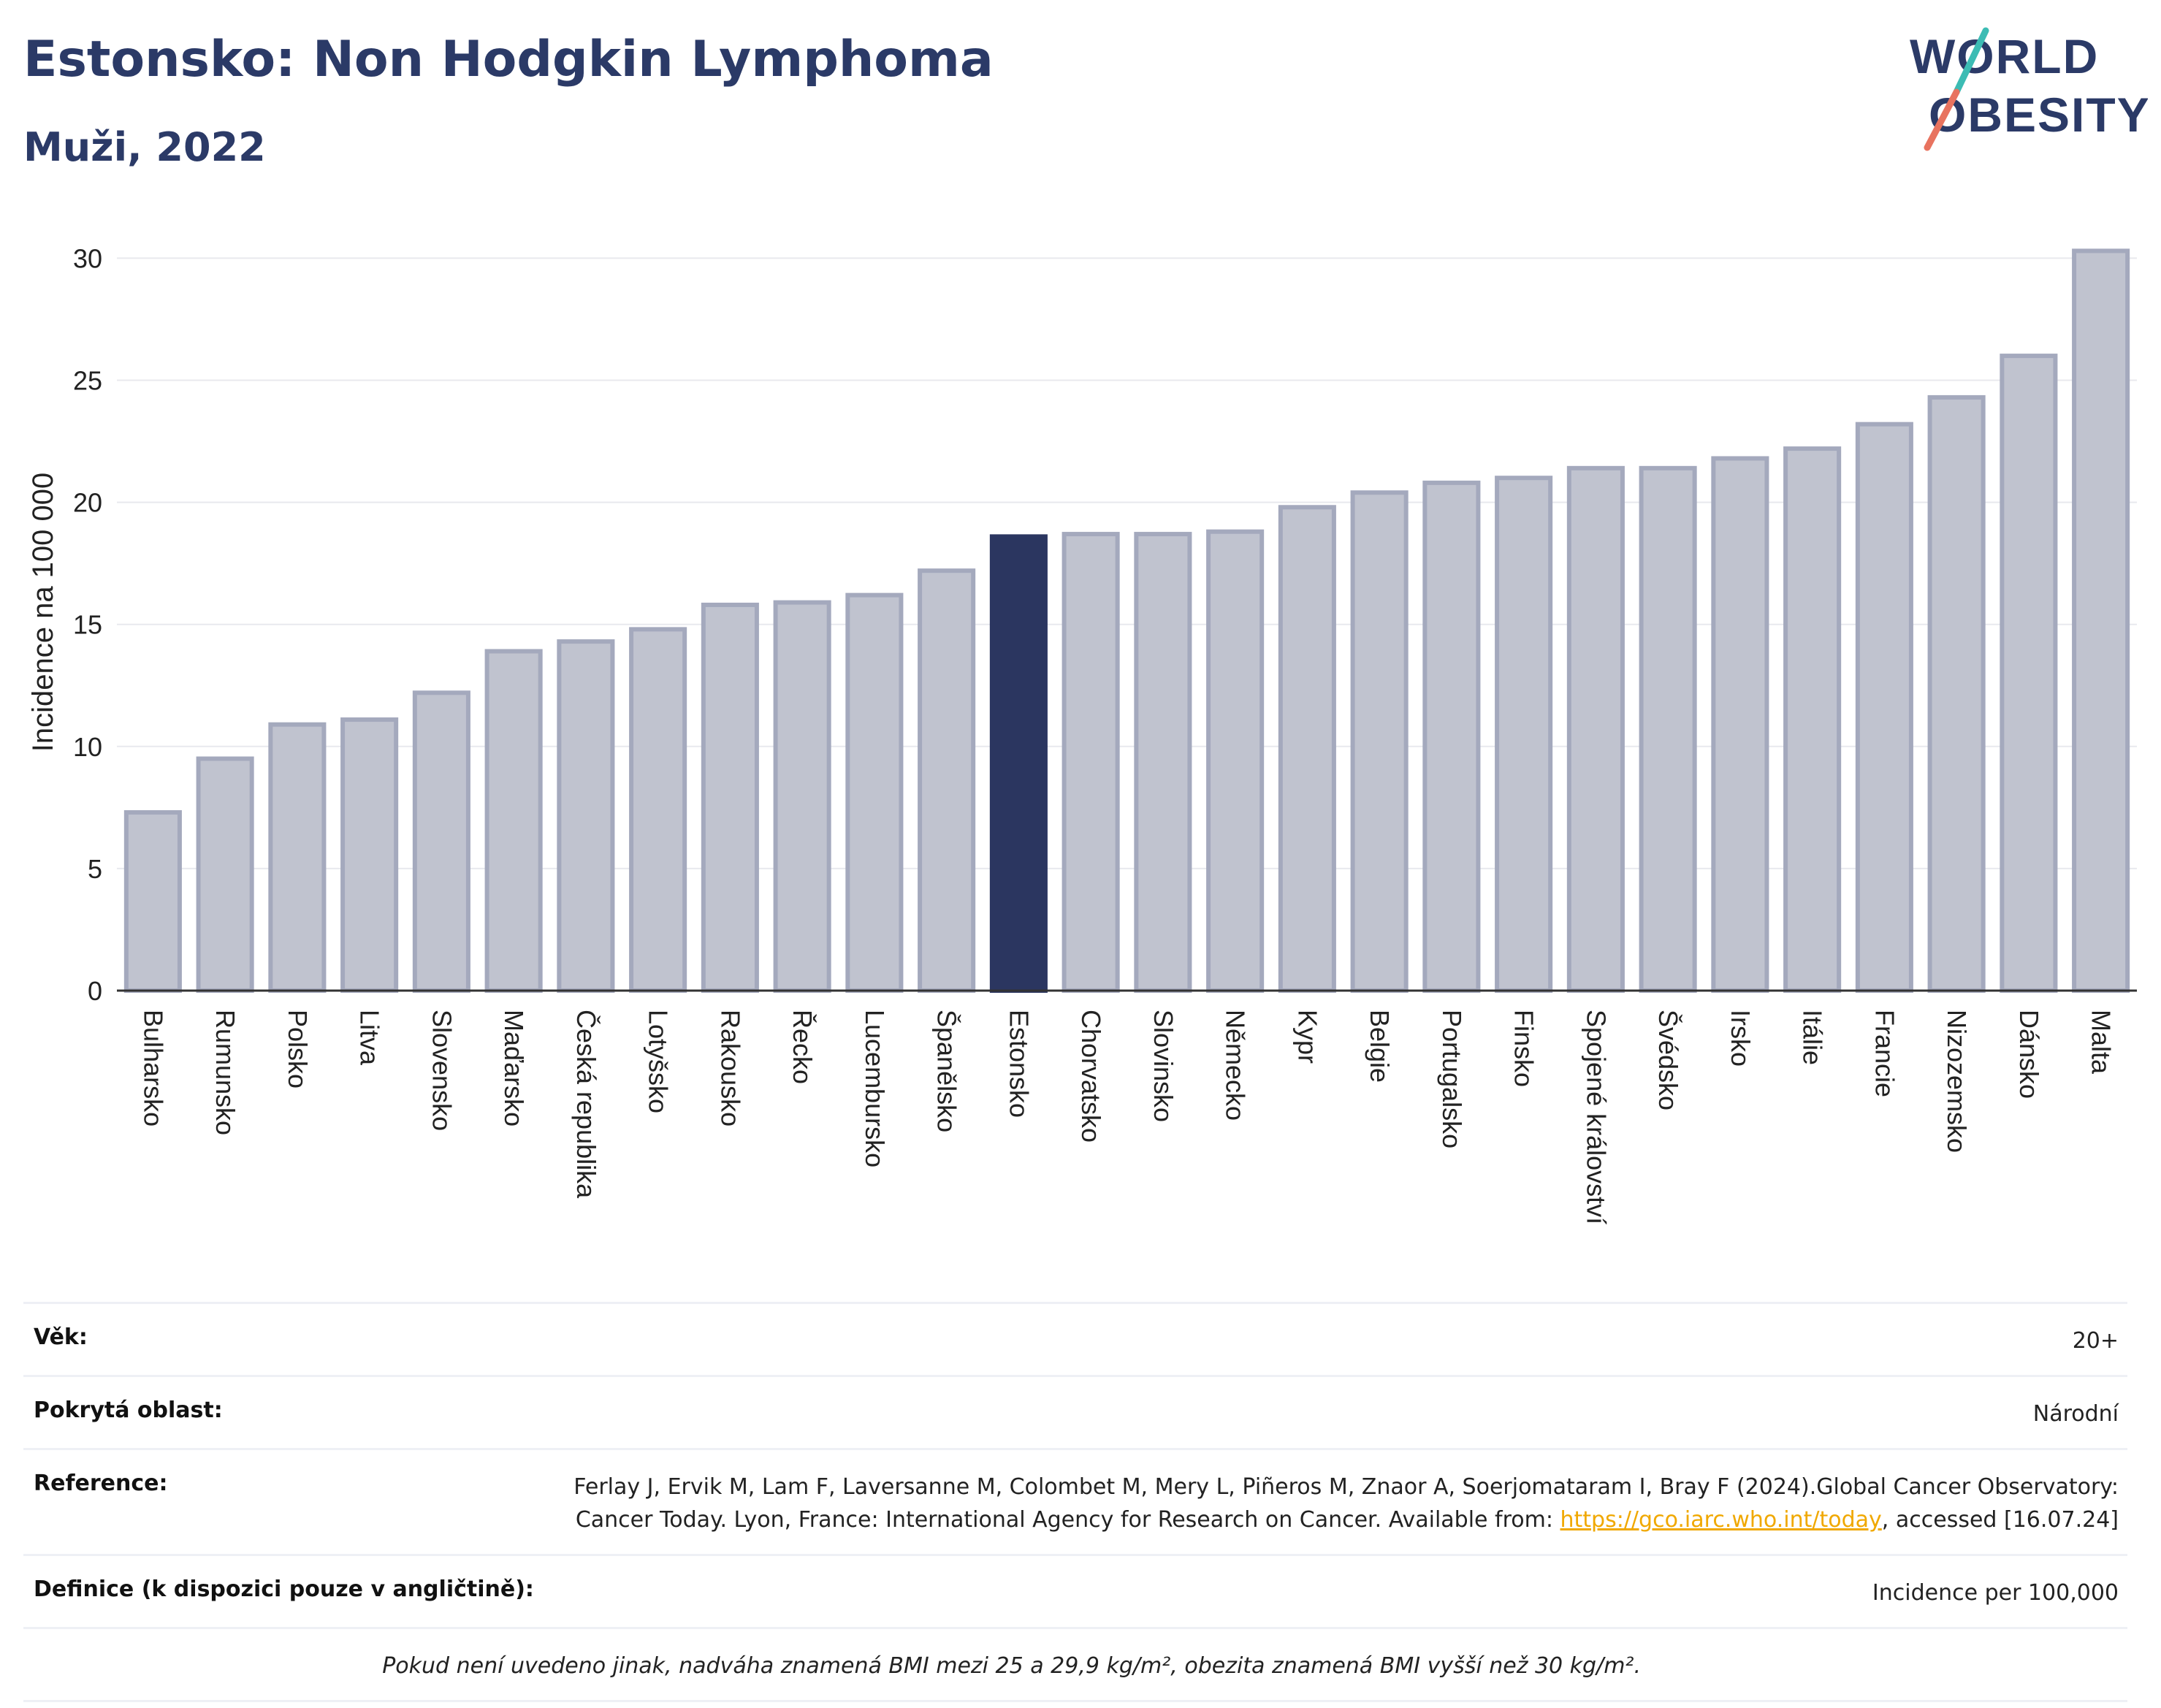 The width and height of the screenshot is (2161, 1708). Describe the element at coordinates (2038, 115) in the screenshot. I see `svg-text: OBESITY` at that location.